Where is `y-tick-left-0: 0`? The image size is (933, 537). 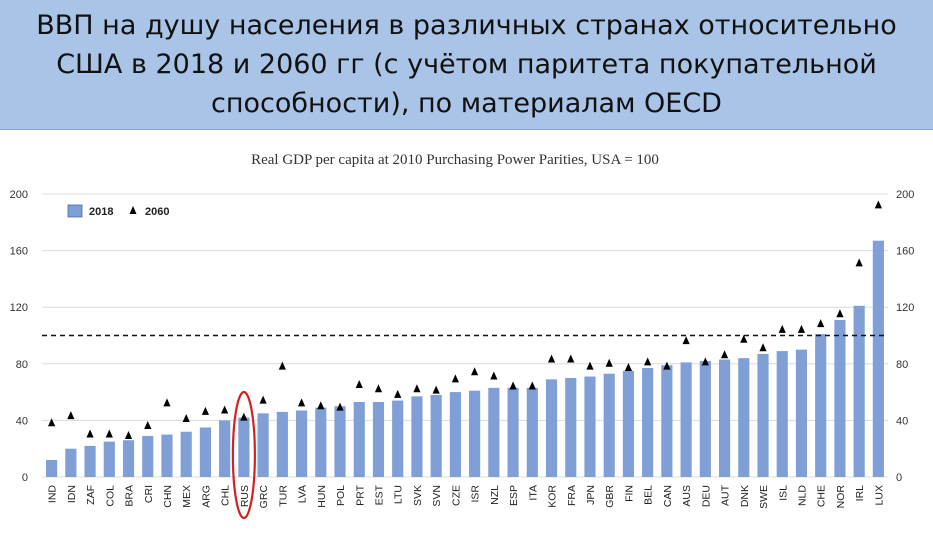
y-tick-left-0: 0 is located at coordinates (25, 478).